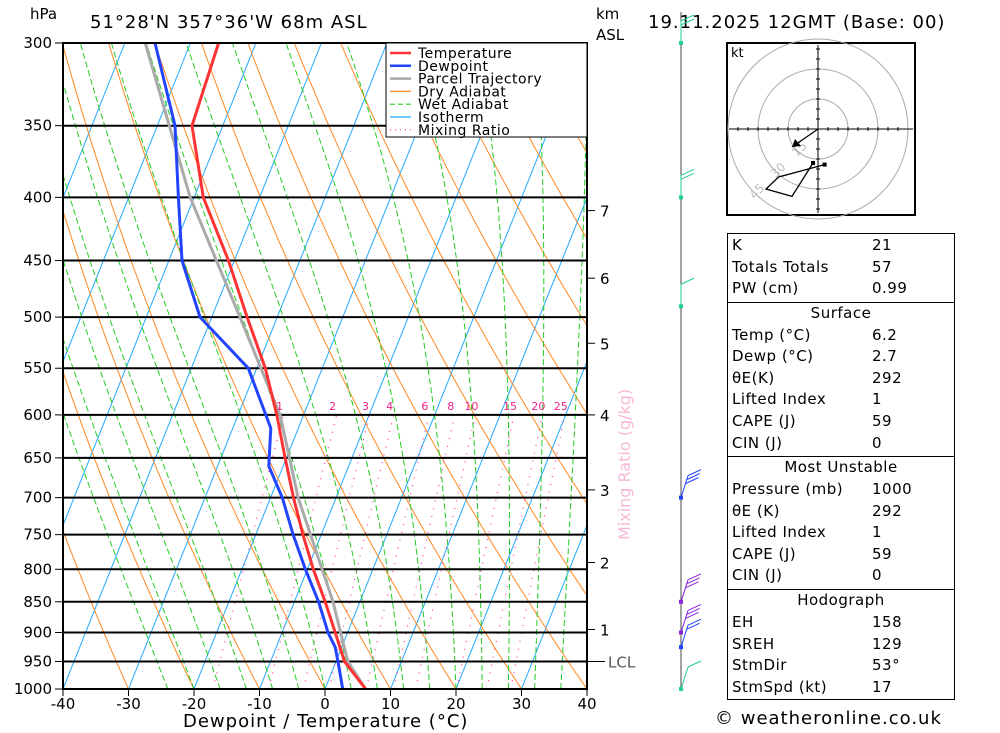  I want to click on temperature-tick-label: -20, so click(194, 704).